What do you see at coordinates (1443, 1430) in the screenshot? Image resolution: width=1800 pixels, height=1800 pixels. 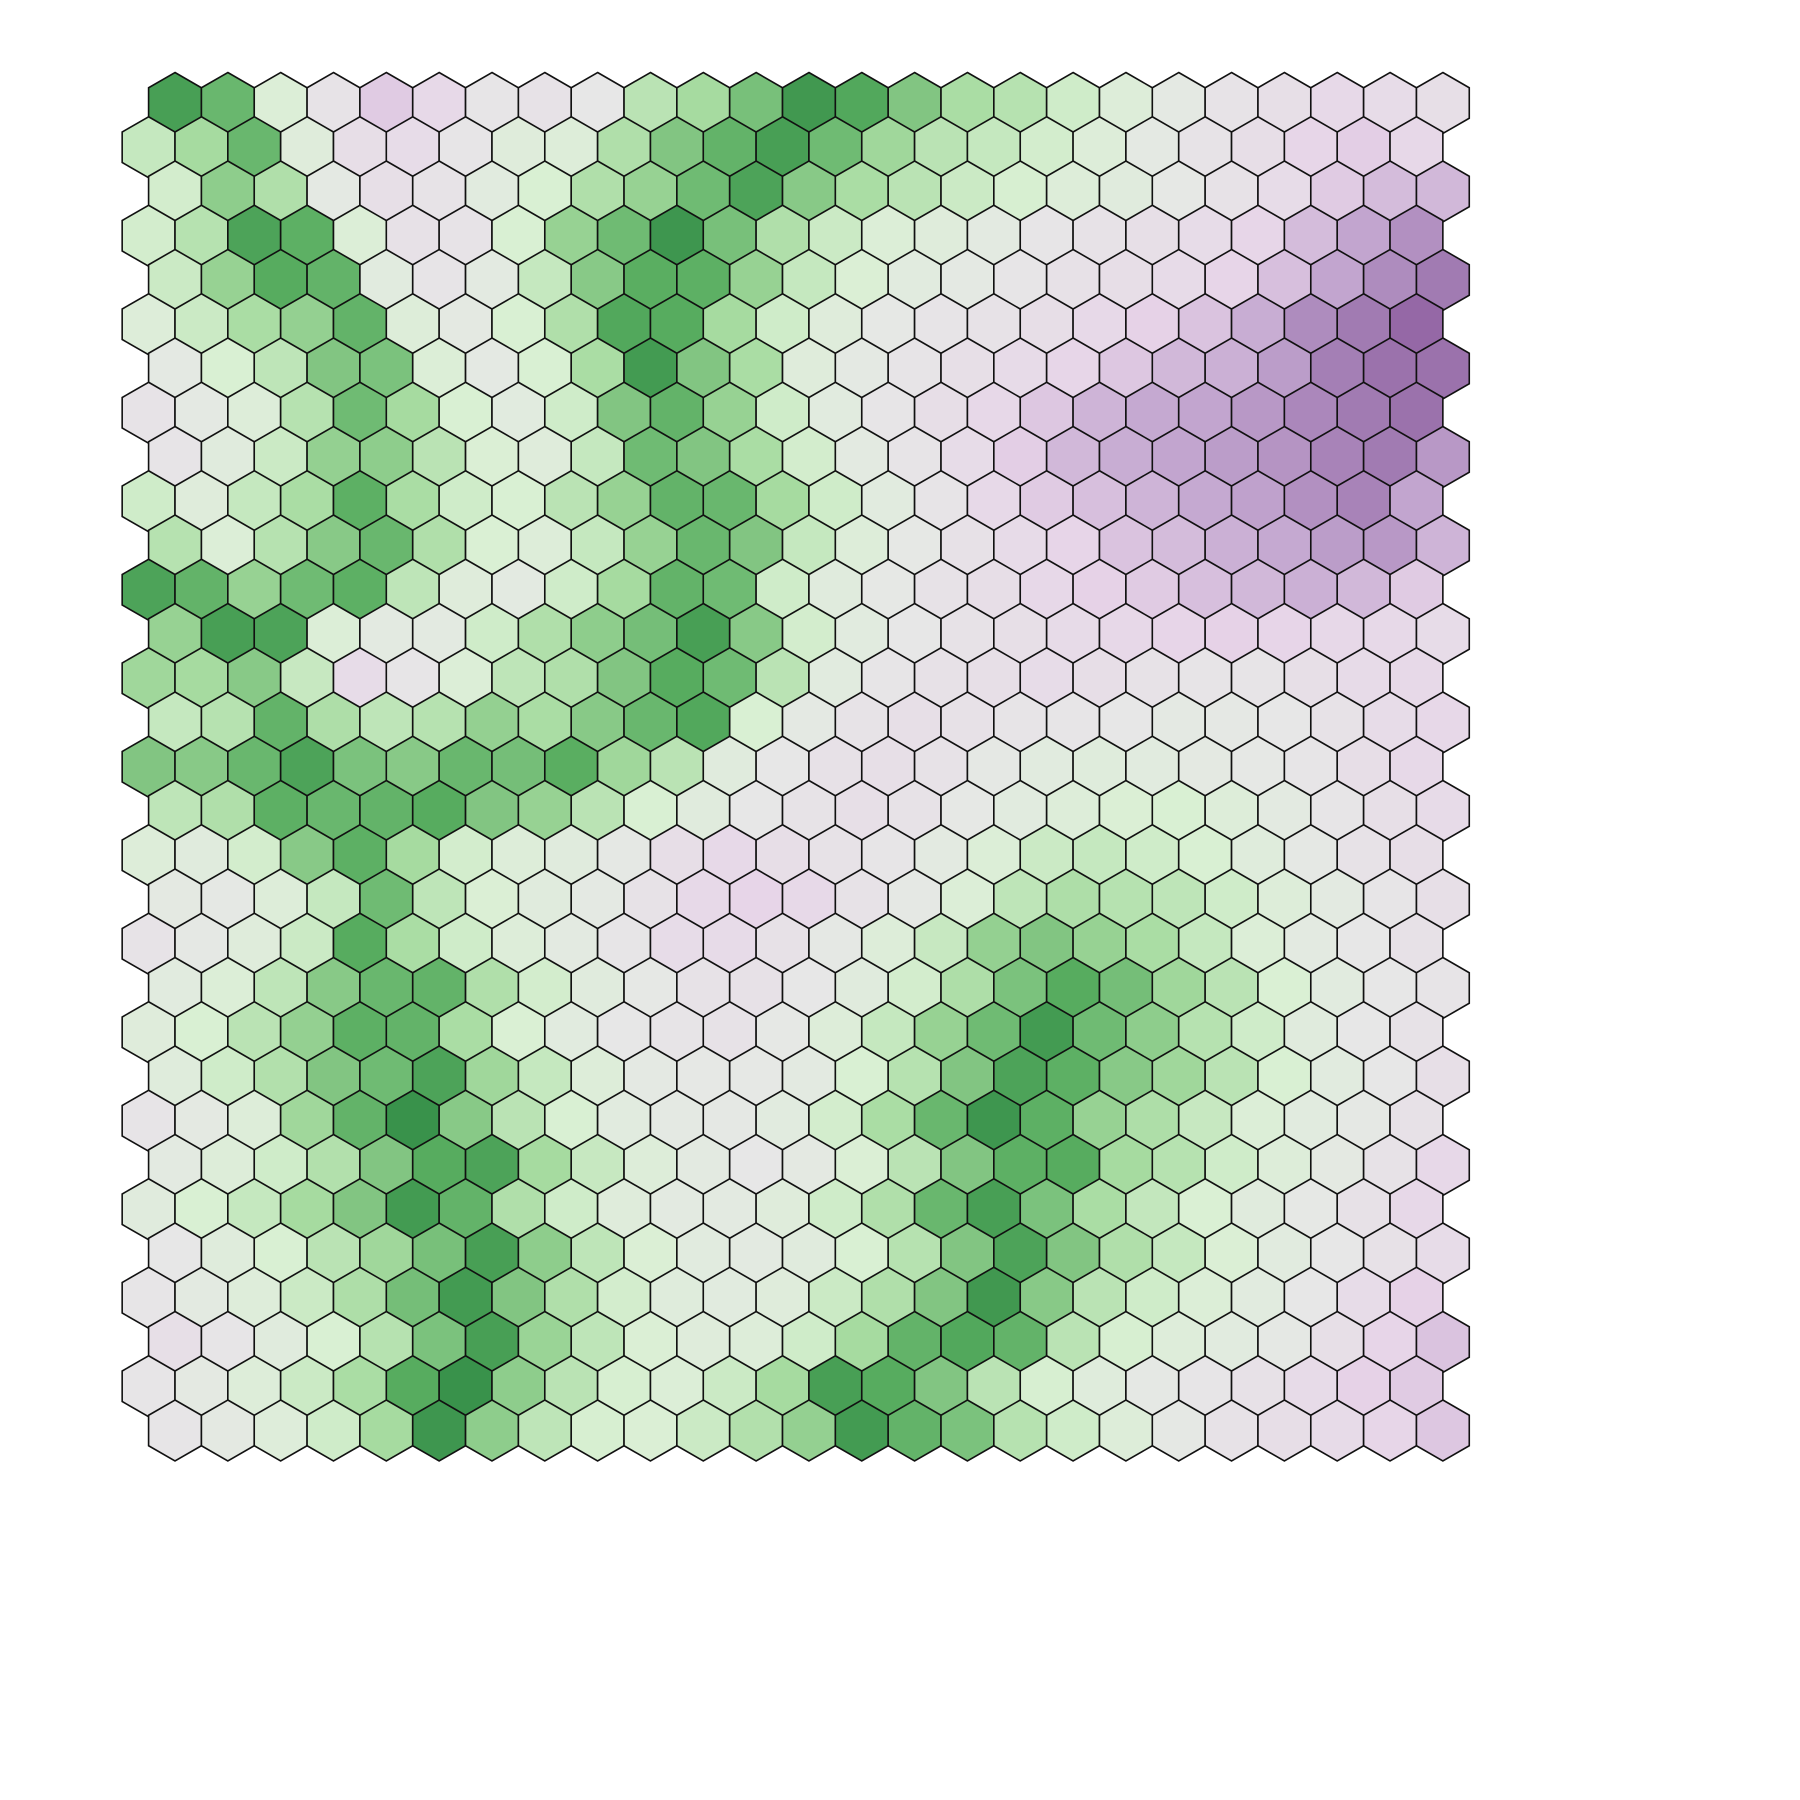 I see `hex-cell-r30-c24` at bounding box center [1443, 1430].